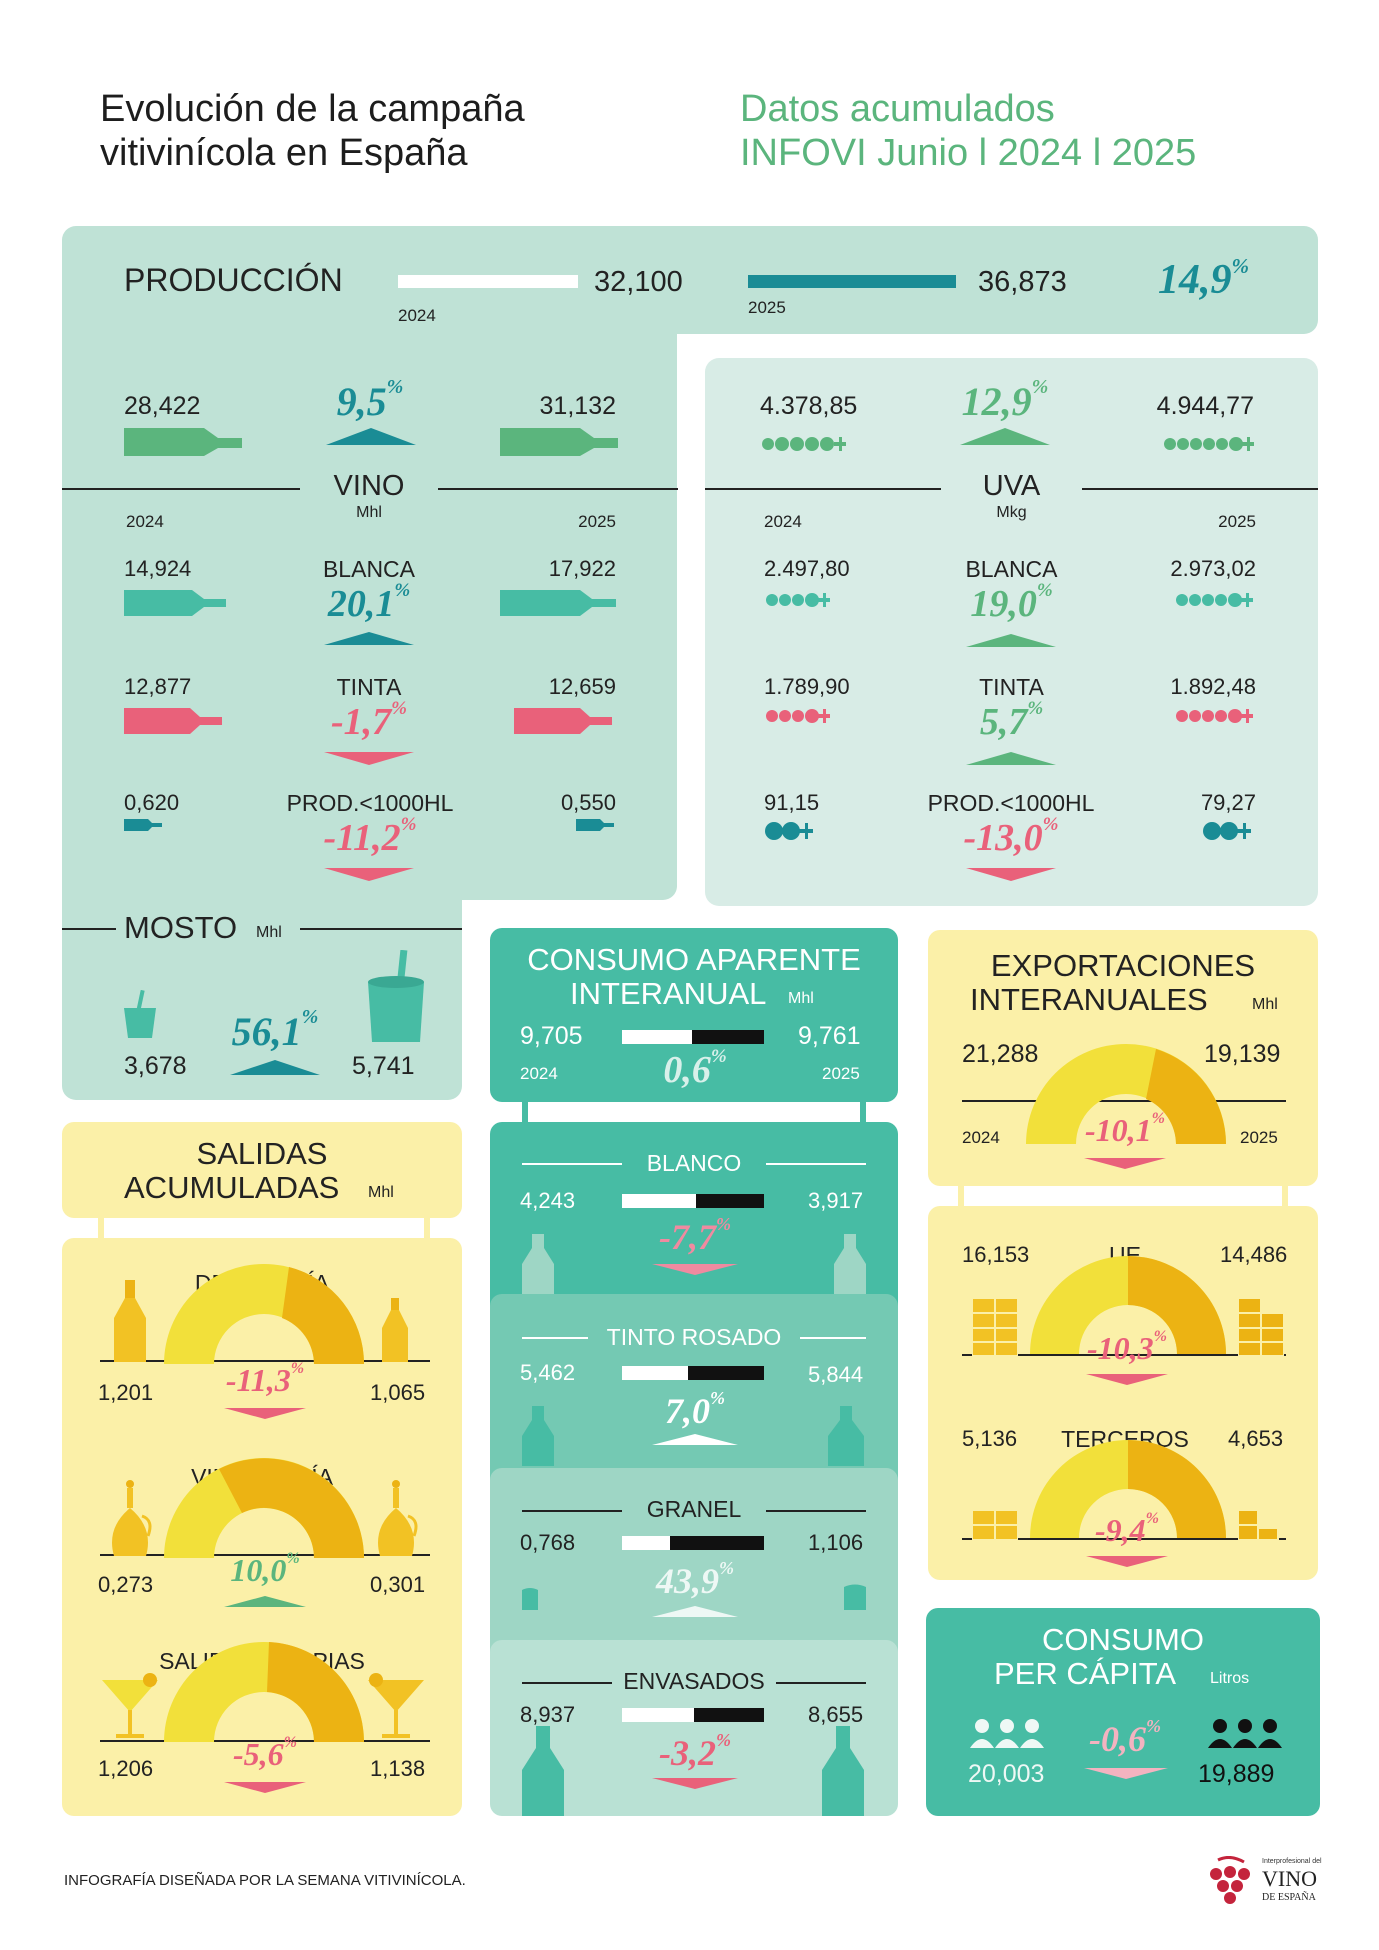 This screenshot has height=1950, width=1379. Describe the element at coordinates (595, 825) in the screenshot. I see `small-bottle-icon` at that location.